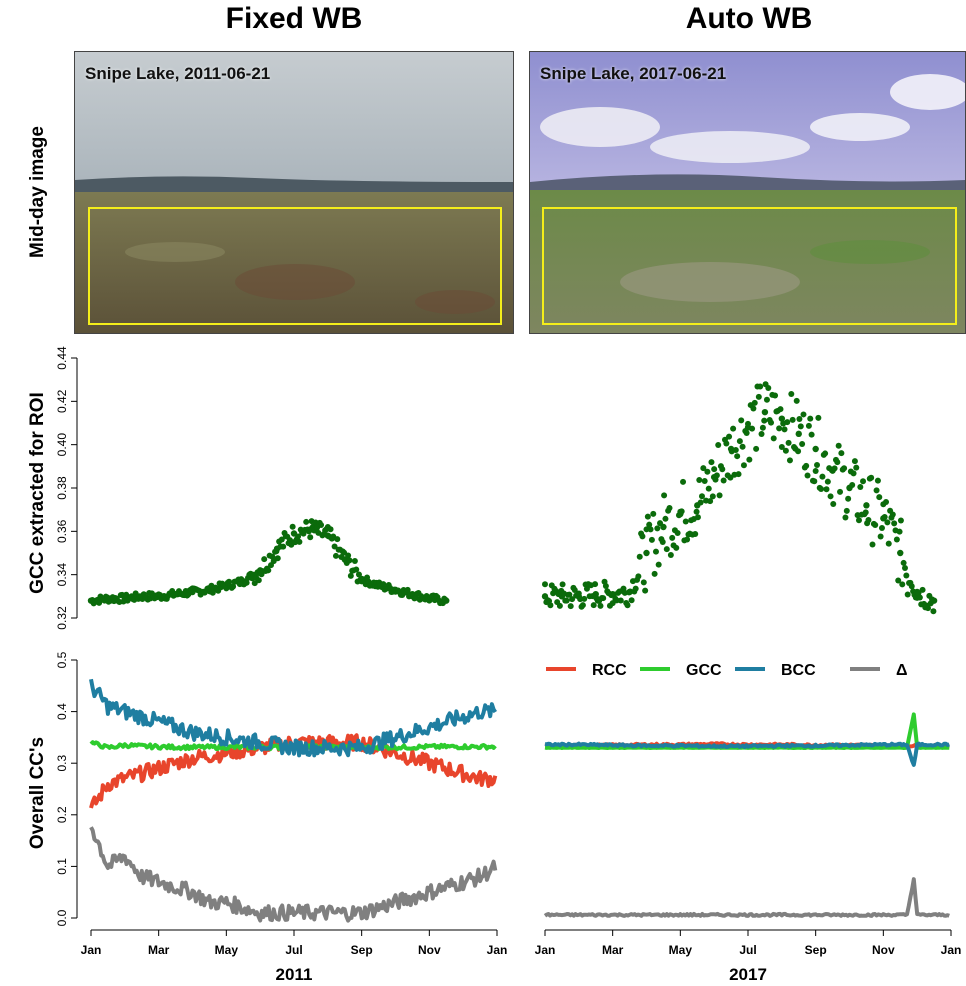  What do you see at coordinates (293, 950) in the screenshot?
I see `cc-2011-x-tick-label: Jul` at bounding box center [293, 950].